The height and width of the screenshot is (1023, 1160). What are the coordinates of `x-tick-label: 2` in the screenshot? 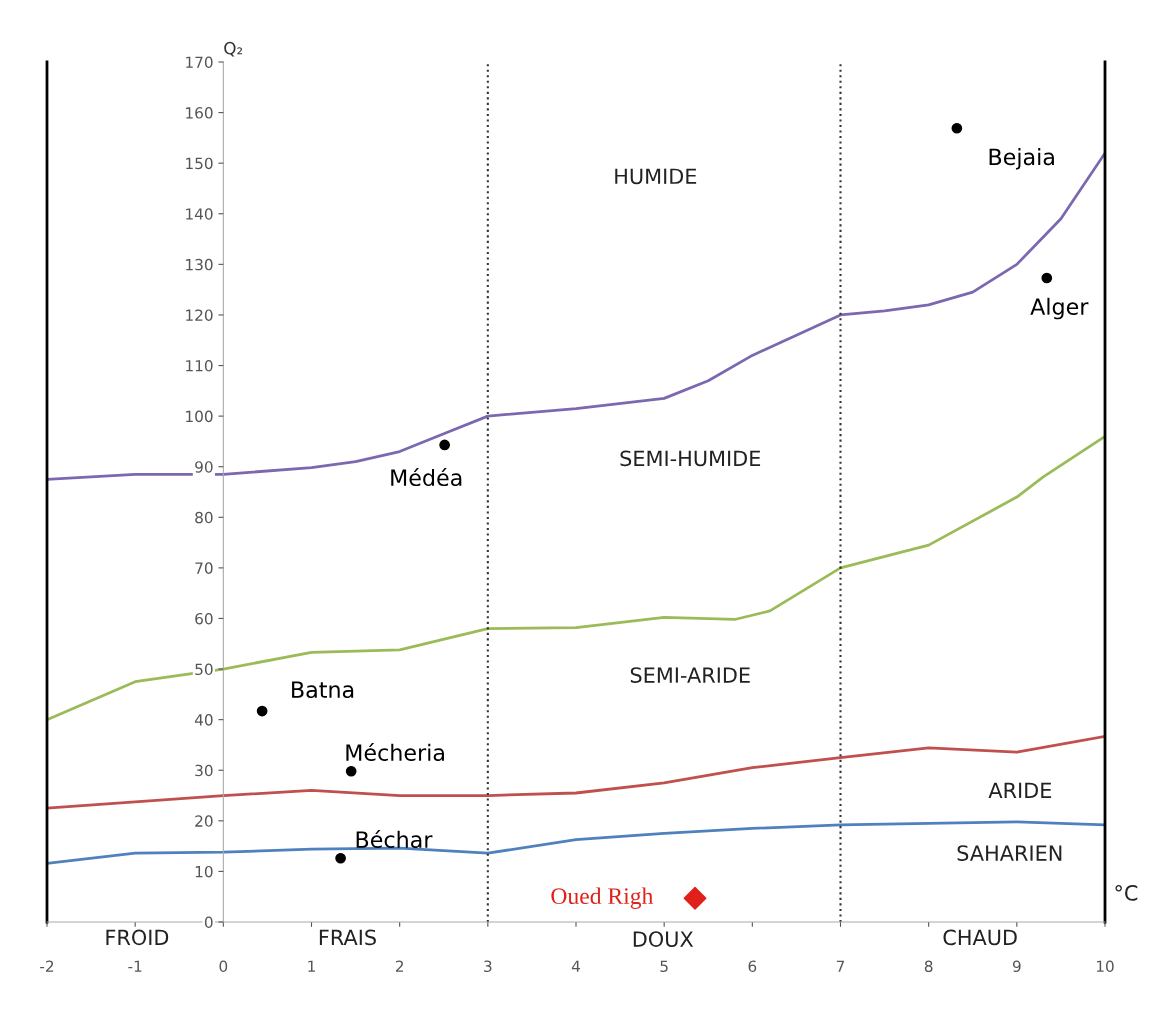 It's located at (399, 966).